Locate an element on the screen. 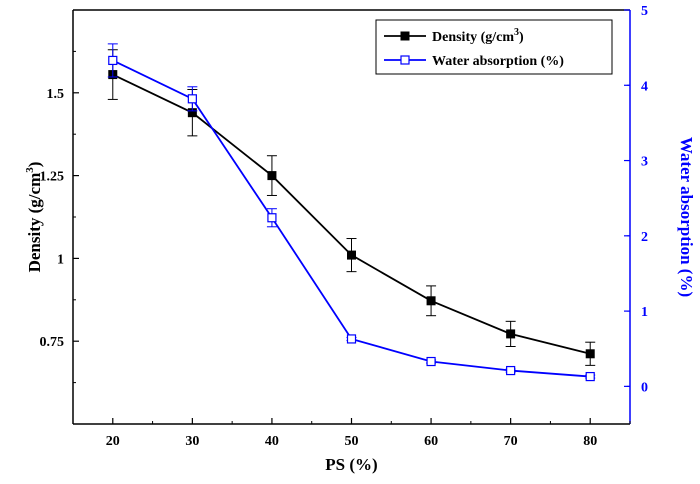  right-tick-label: 3 is located at coordinates (644, 162).